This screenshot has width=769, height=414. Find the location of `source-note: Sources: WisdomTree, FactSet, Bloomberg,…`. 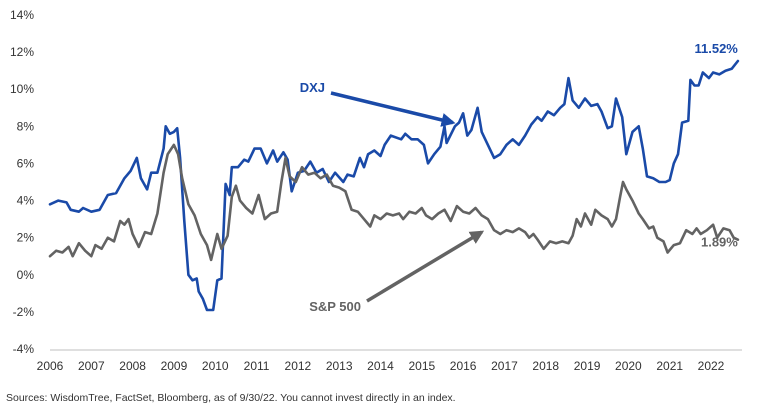

source-note: Sources: WisdomTree, FactSet, Bloomberg,… is located at coordinates (231, 398).